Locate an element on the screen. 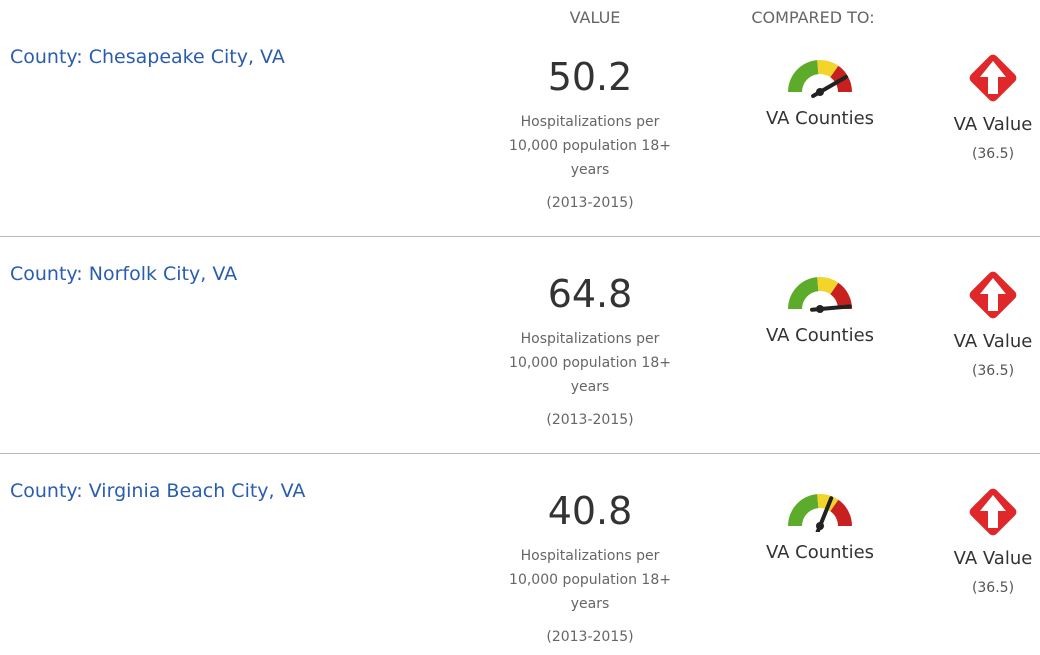 This screenshot has height=655, width=1040. value: 40.8 is located at coordinates (590, 511).